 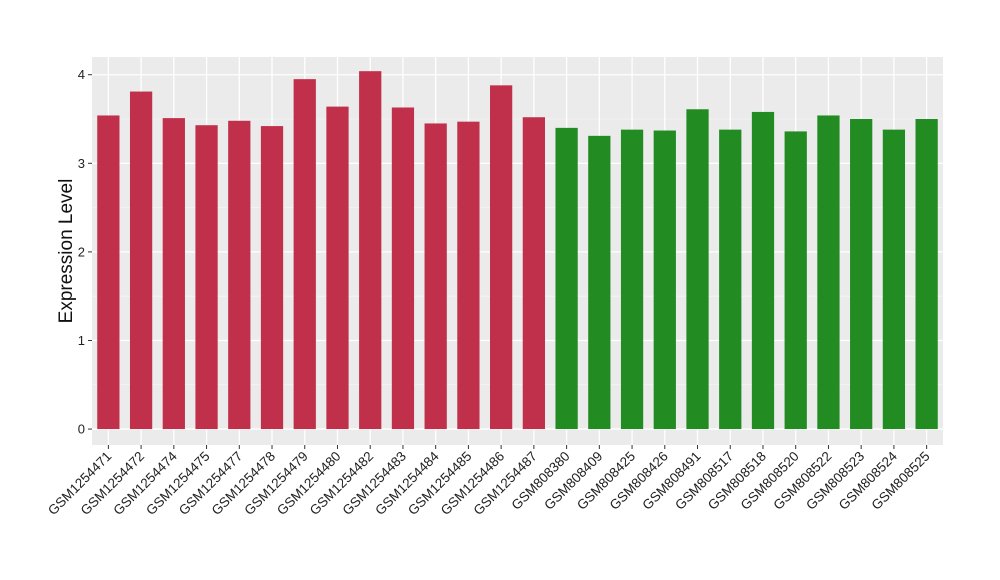 I want to click on y-tick-label: 2, so click(x=81, y=251).